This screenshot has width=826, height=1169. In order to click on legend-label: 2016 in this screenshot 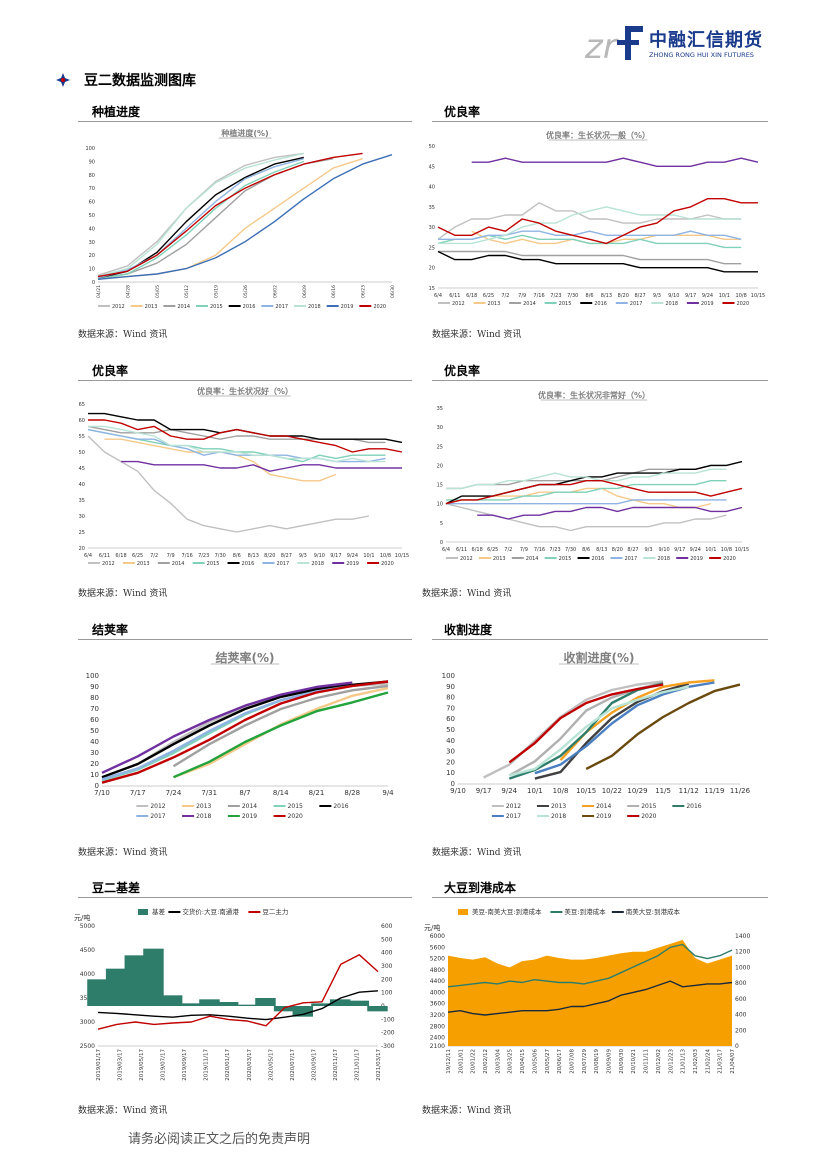, I will do `click(598, 559)`.